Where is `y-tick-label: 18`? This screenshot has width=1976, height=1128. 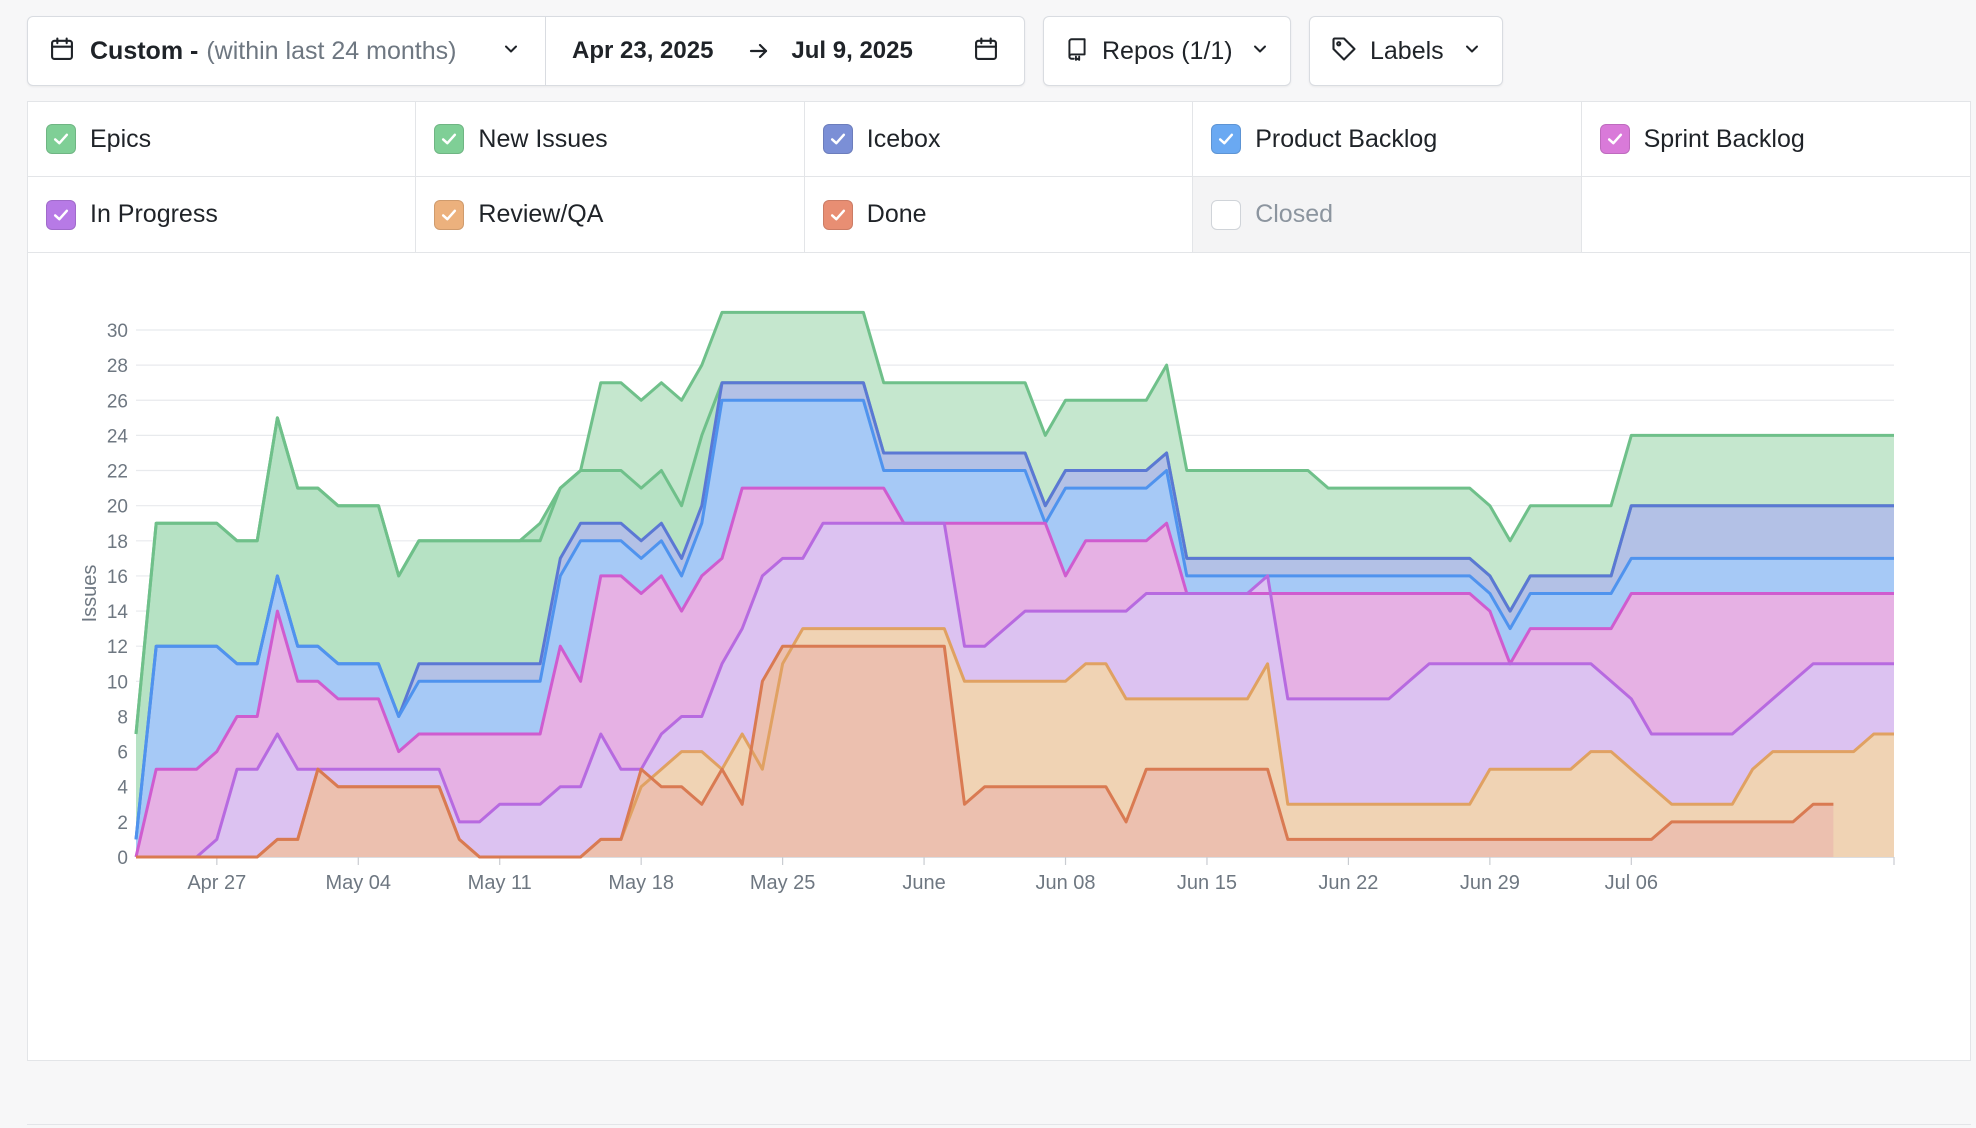
y-tick-label: 18 is located at coordinates (117, 542).